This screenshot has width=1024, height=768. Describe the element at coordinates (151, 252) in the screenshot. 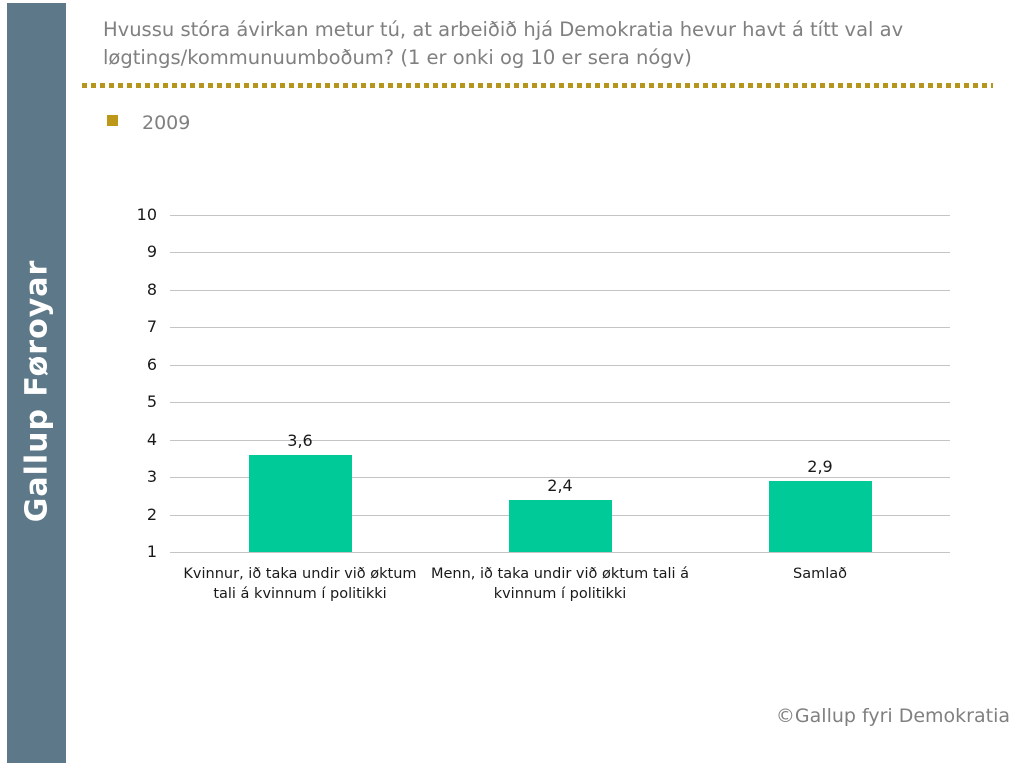

I see `y-tick-label: 9` at that location.